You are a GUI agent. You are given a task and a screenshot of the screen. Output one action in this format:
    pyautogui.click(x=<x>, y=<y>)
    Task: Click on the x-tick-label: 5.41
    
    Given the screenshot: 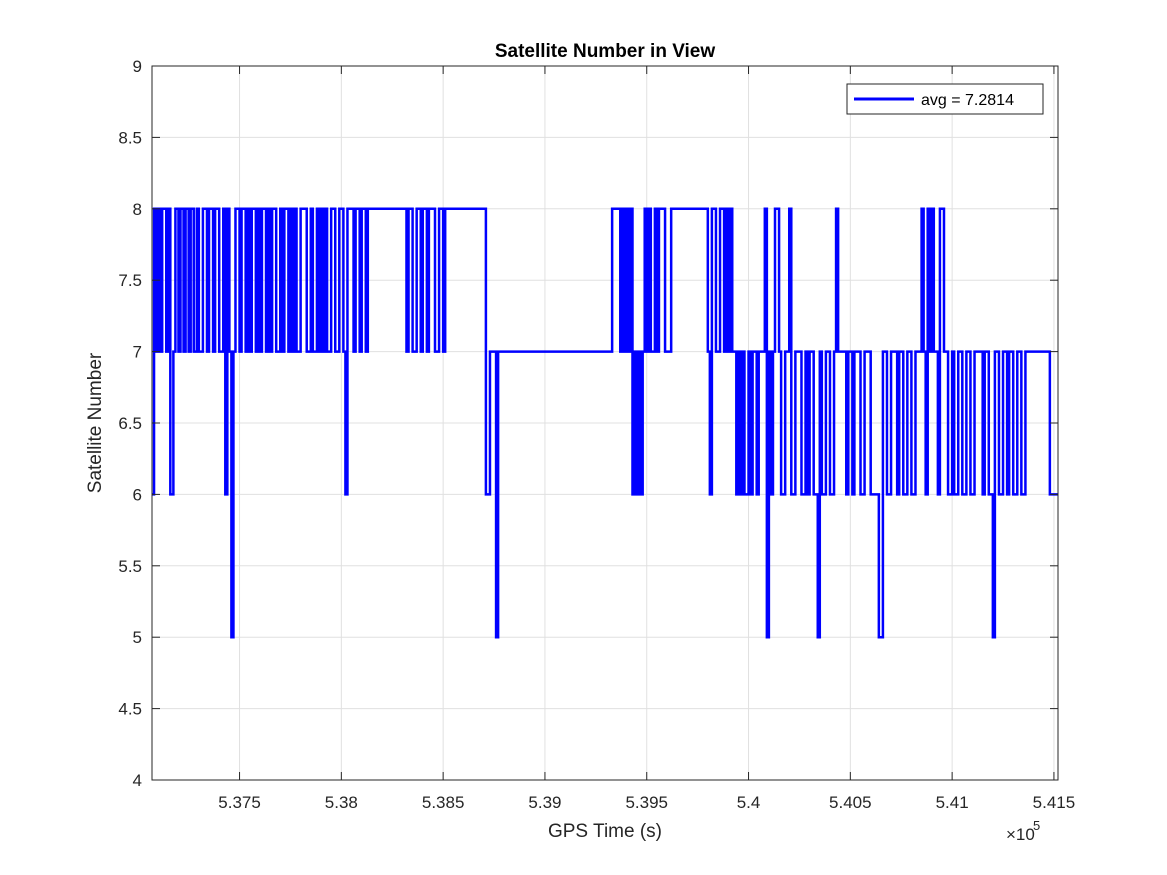 What is the action you would take?
    pyautogui.click(x=952, y=802)
    